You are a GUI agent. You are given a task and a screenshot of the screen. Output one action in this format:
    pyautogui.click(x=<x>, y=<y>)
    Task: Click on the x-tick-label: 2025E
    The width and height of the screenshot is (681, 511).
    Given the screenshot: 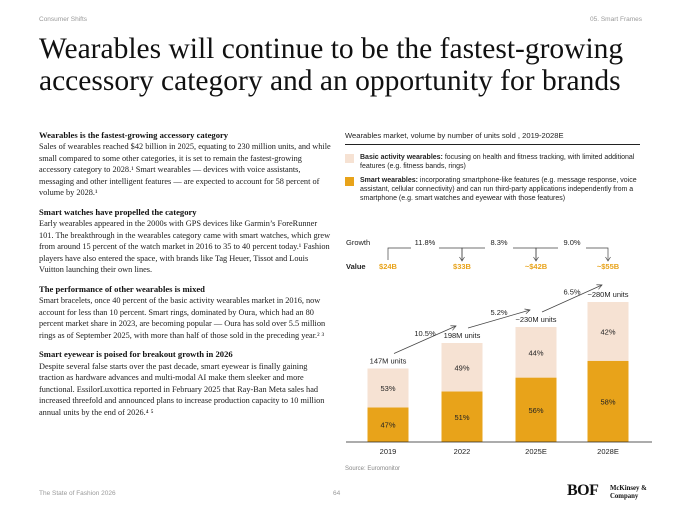 What is the action you would take?
    pyautogui.click(x=536, y=451)
    